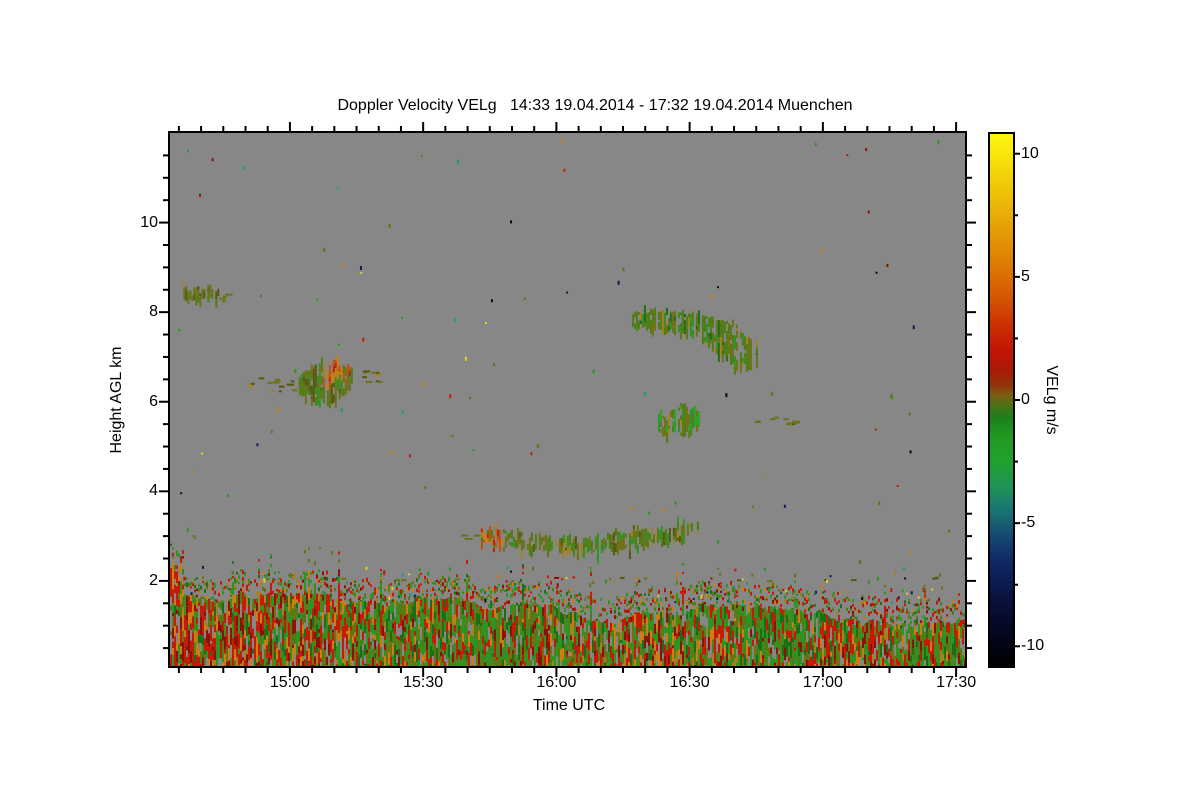  I want to click on colorbar-tick-label: -10, so click(1033, 646).